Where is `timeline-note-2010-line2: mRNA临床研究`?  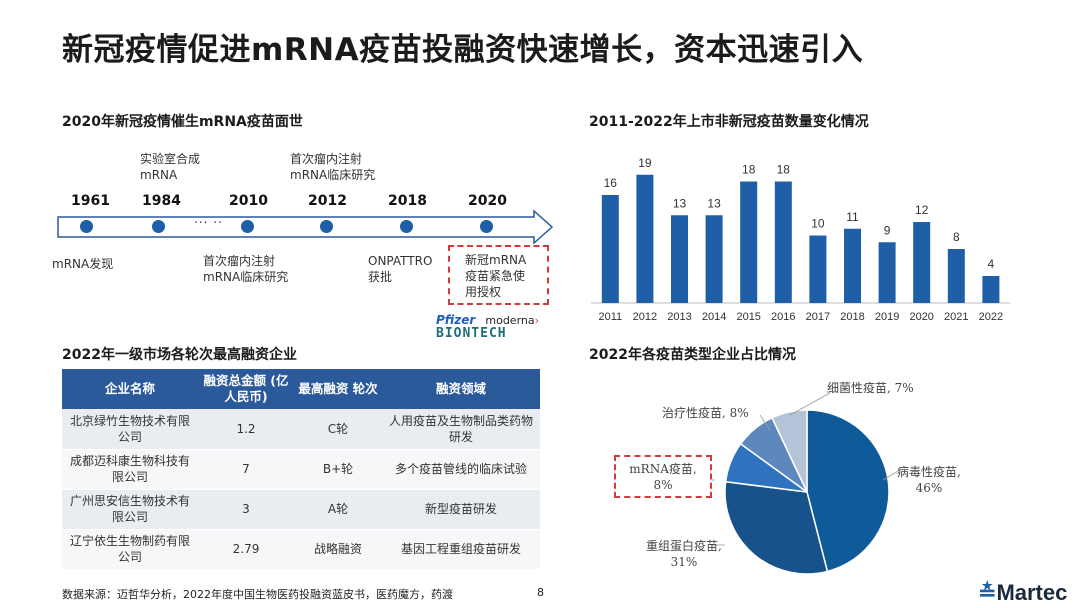 timeline-note-2010-line2: mRNA临床研究 is located at coordinates (246, 277).